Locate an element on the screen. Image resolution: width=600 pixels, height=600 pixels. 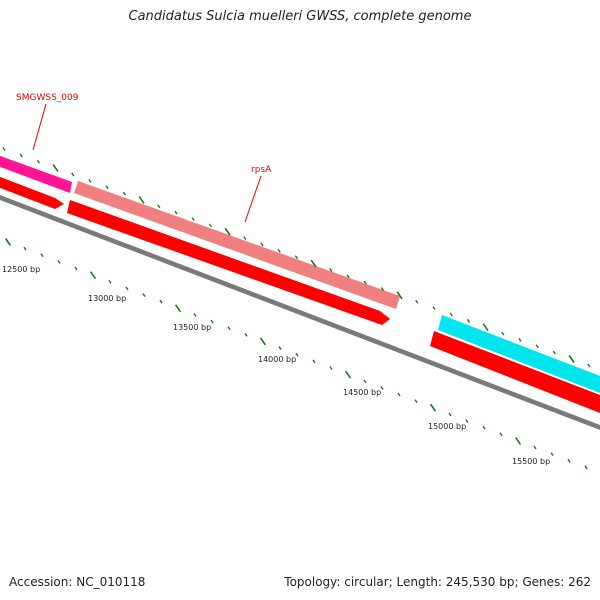
cds-rpsa-feature is located at coordinates (228, 262).